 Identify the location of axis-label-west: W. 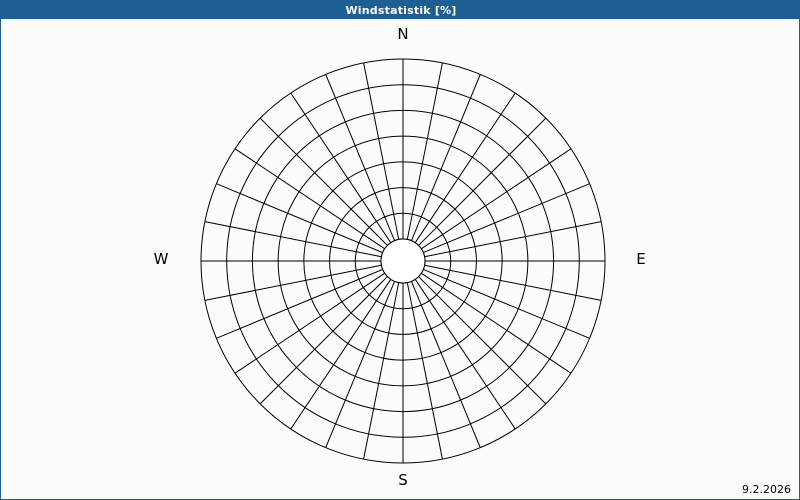
(161, 259).